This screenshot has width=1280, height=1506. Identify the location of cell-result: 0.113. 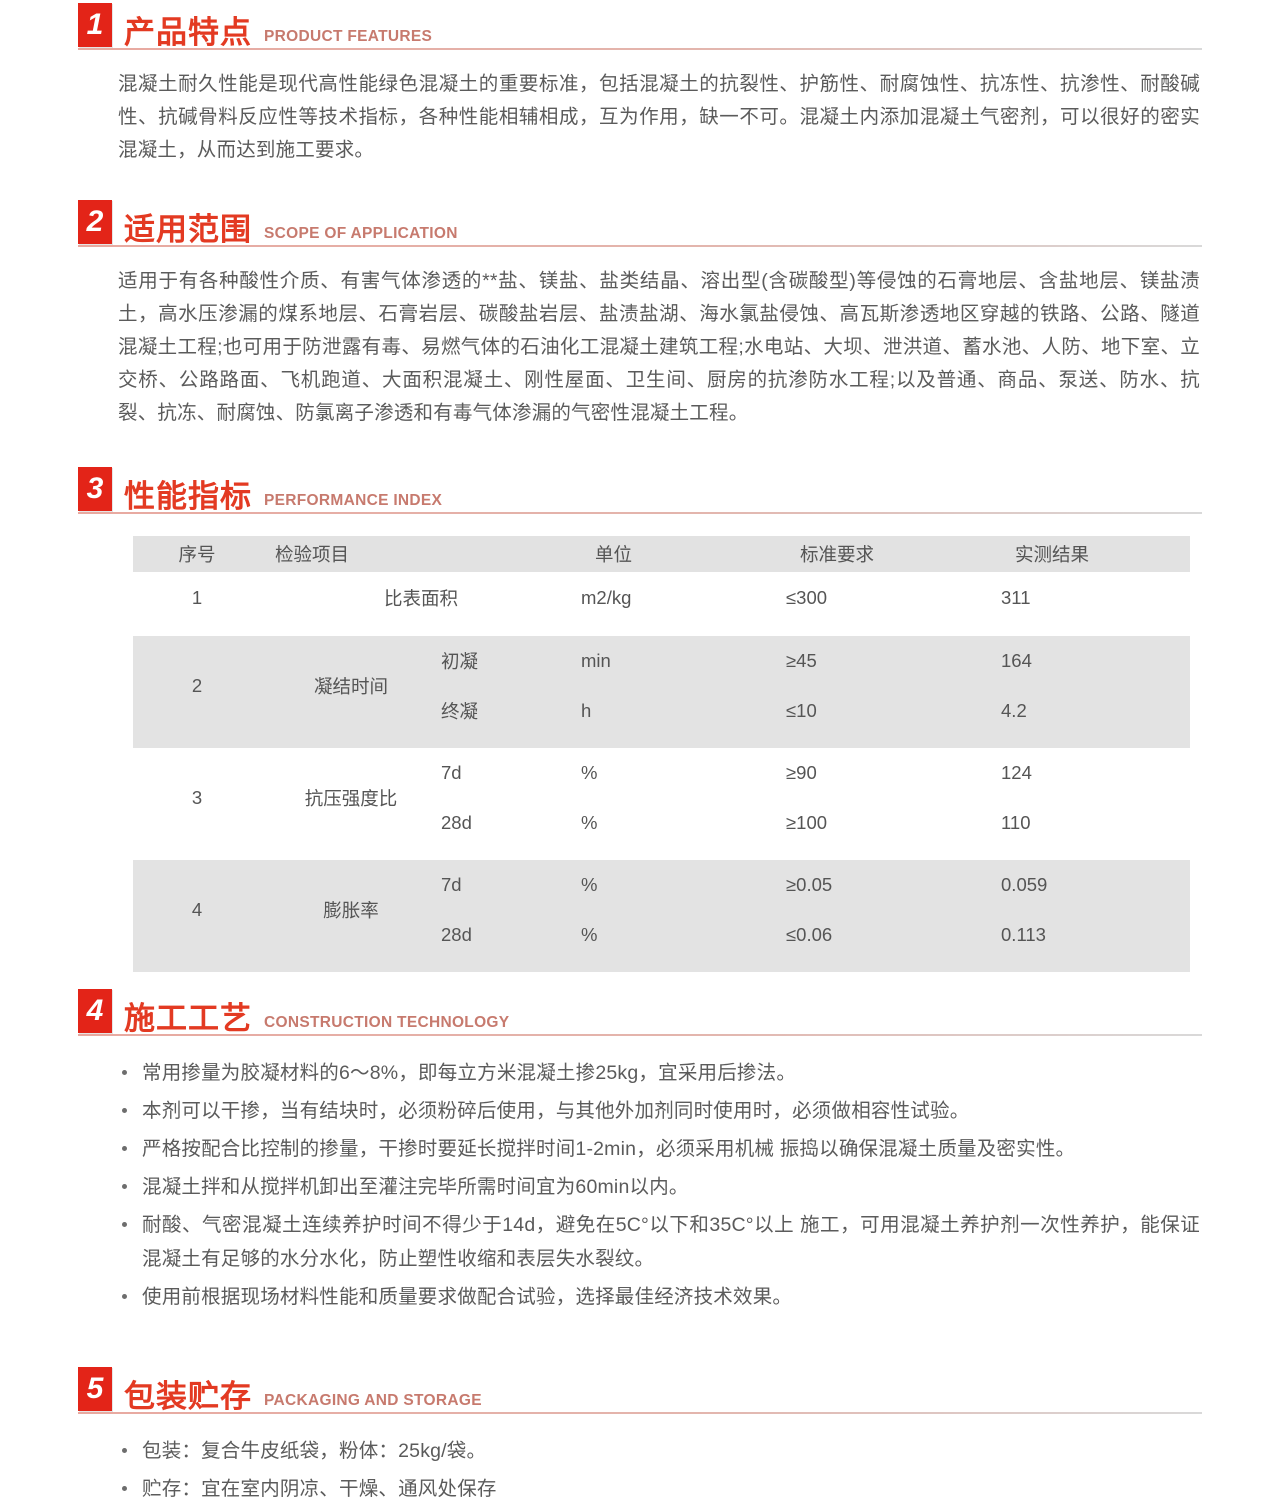
(1096, 935).